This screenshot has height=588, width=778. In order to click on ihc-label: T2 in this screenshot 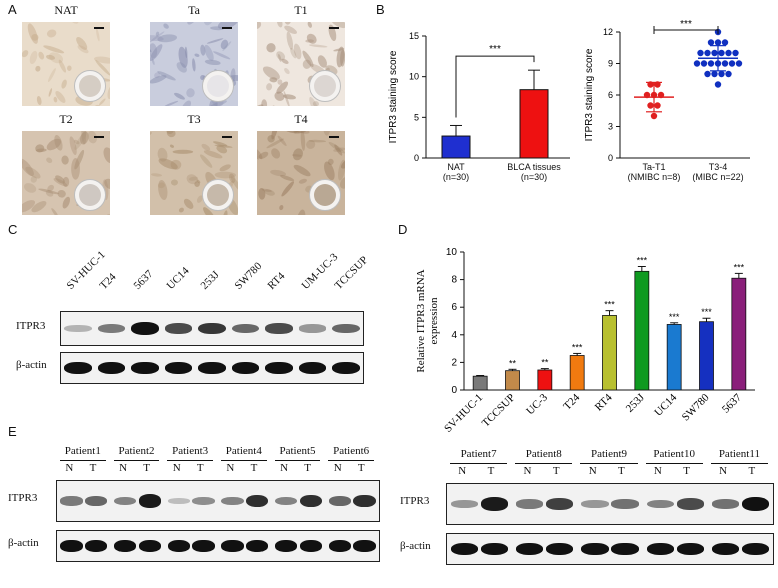, I will do `click(66, 119)`.